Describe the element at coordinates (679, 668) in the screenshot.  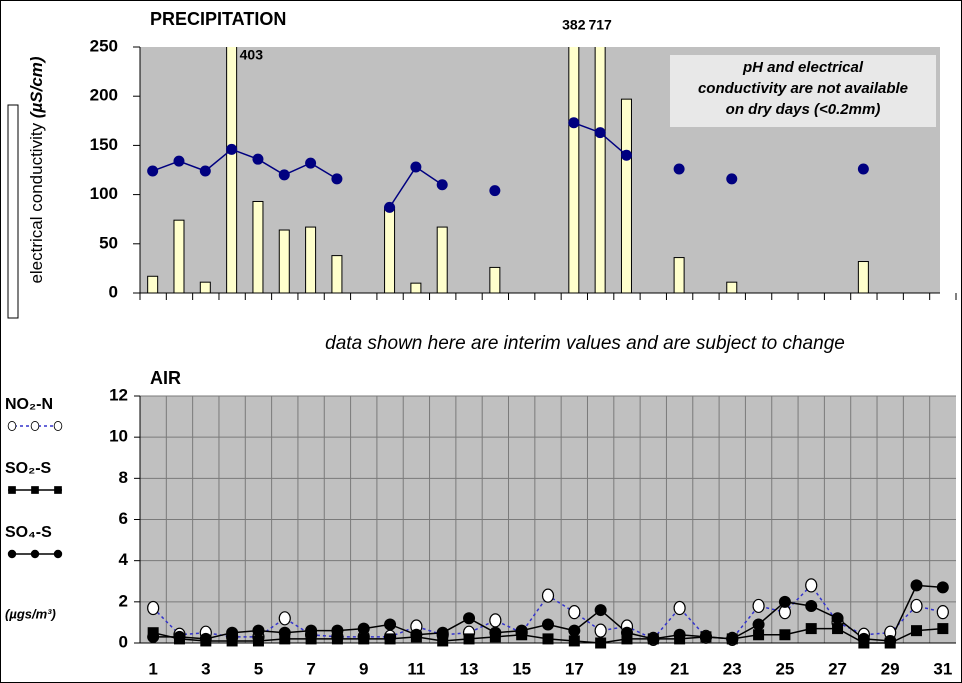
I see `x-tick-label: 21` at that location.